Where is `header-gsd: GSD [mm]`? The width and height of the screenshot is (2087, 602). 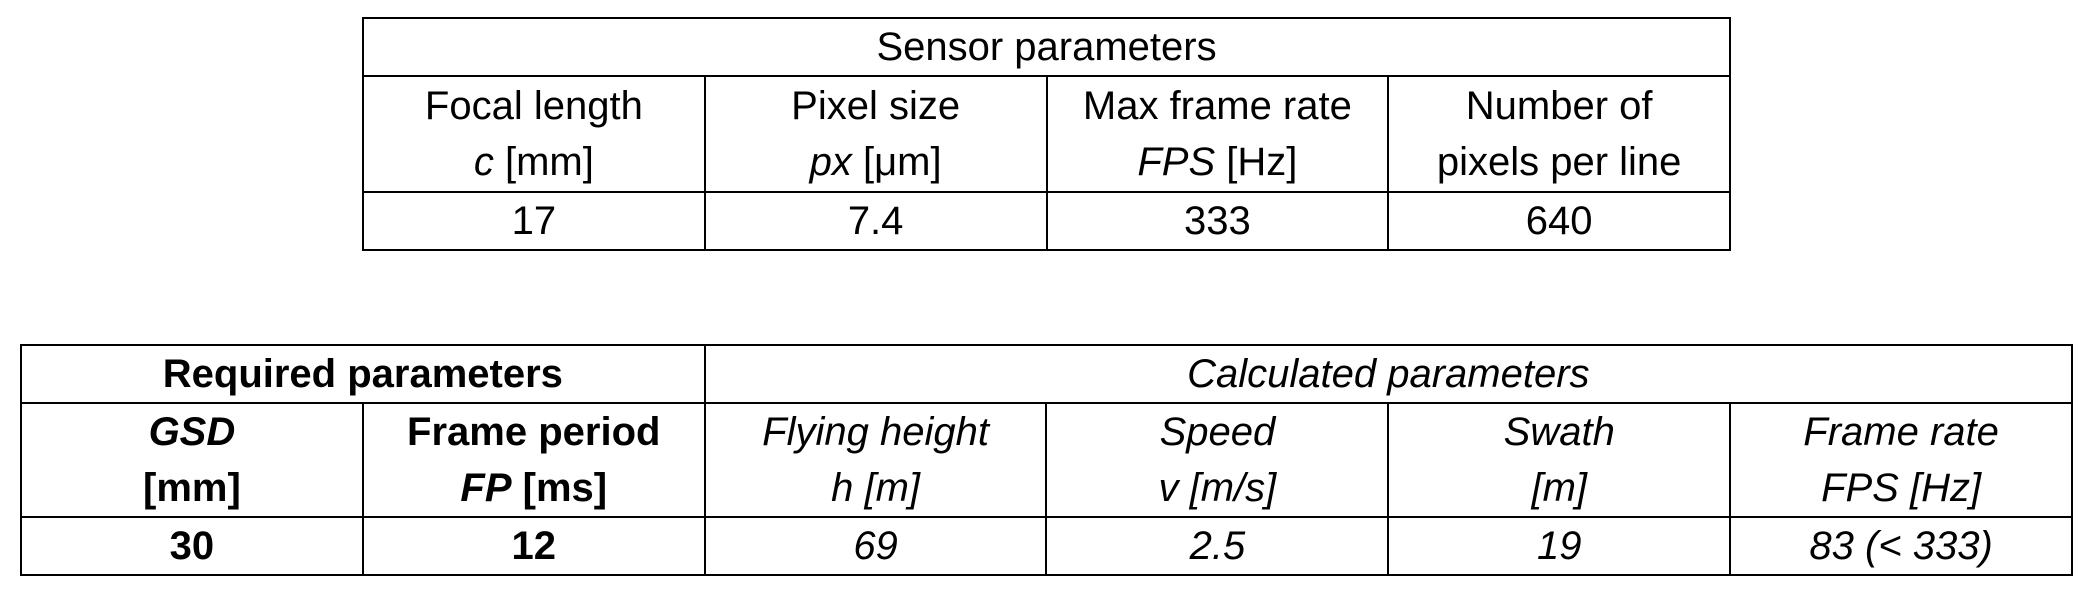
header-gsd: GSD [mm] is located at coordinates (192, 460).